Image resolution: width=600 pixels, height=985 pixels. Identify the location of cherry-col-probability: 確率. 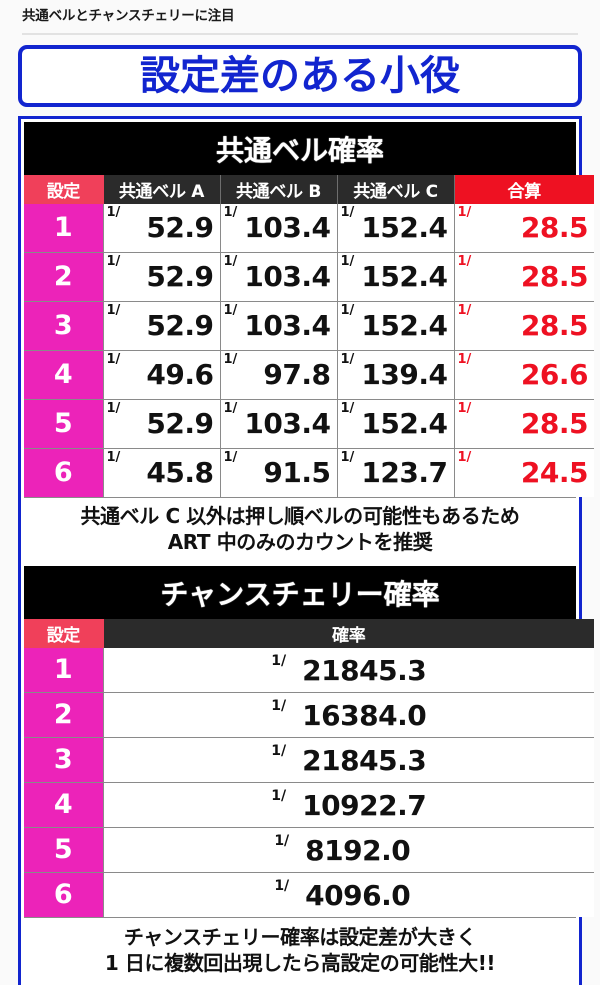
(348, 633).